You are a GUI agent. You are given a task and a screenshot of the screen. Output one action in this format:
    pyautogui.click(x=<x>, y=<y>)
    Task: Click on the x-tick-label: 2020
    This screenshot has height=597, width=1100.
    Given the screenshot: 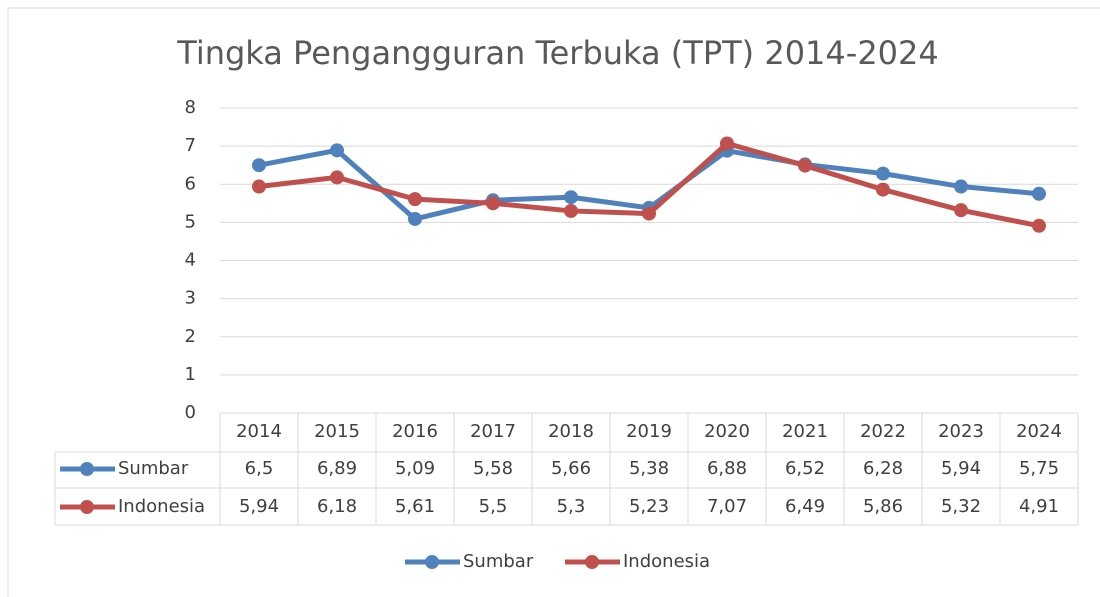 What is the action you would take?
    pyautogui.click(x=727, y=431)
    